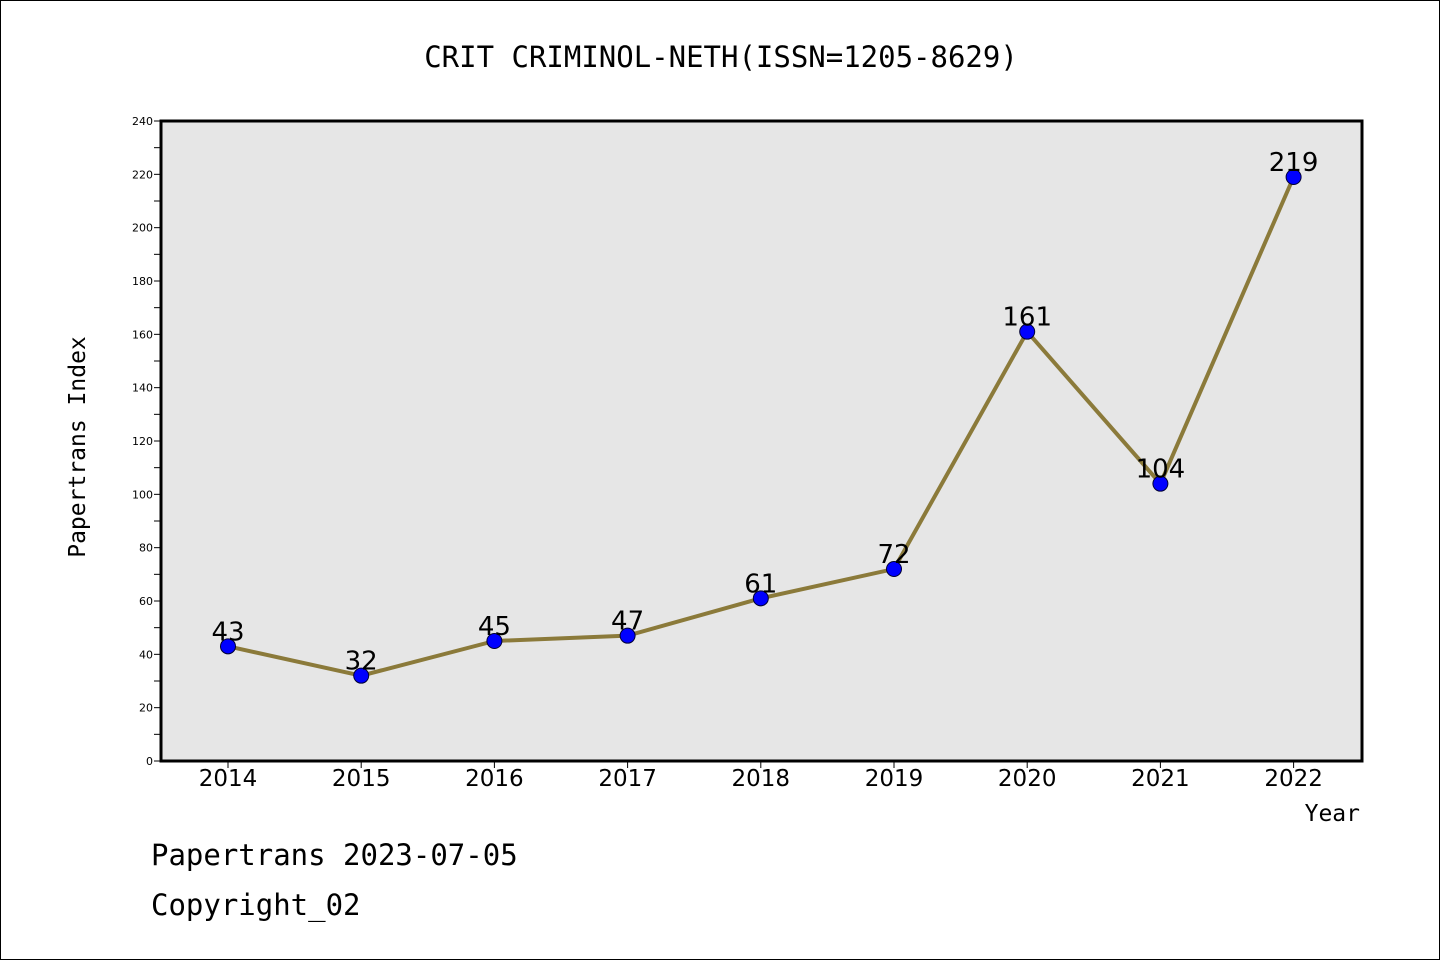 This screenshot has width=1440, height=961. What do you see at coordinates (893, 555) in the screenshot?
I see `data-label: 72` at bounding box center [893, 555].